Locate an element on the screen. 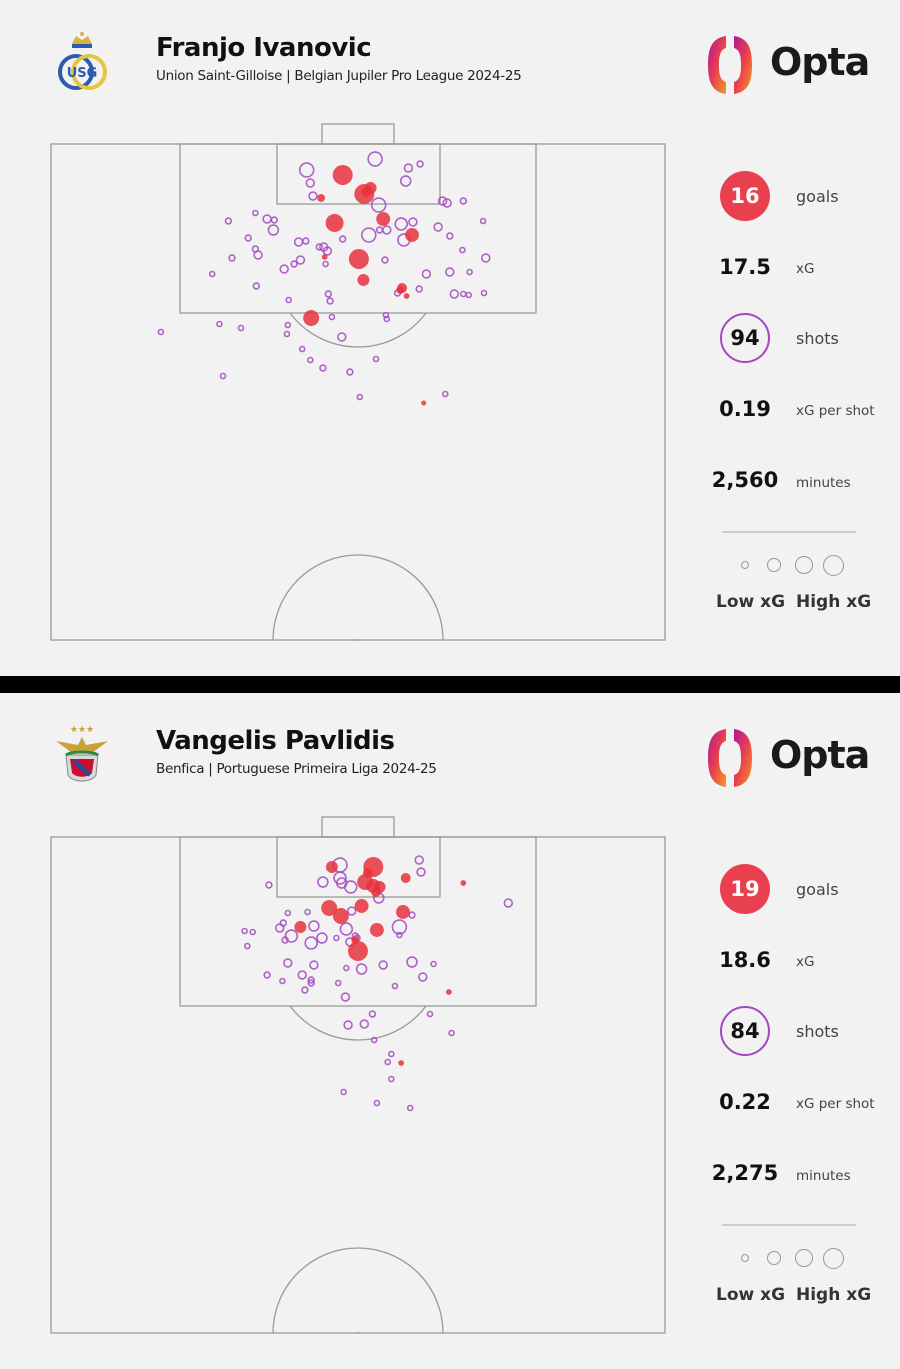 The width and height of the screenshot is (900, 1369). legend-circle-sm is located at coordinates (774, 565).